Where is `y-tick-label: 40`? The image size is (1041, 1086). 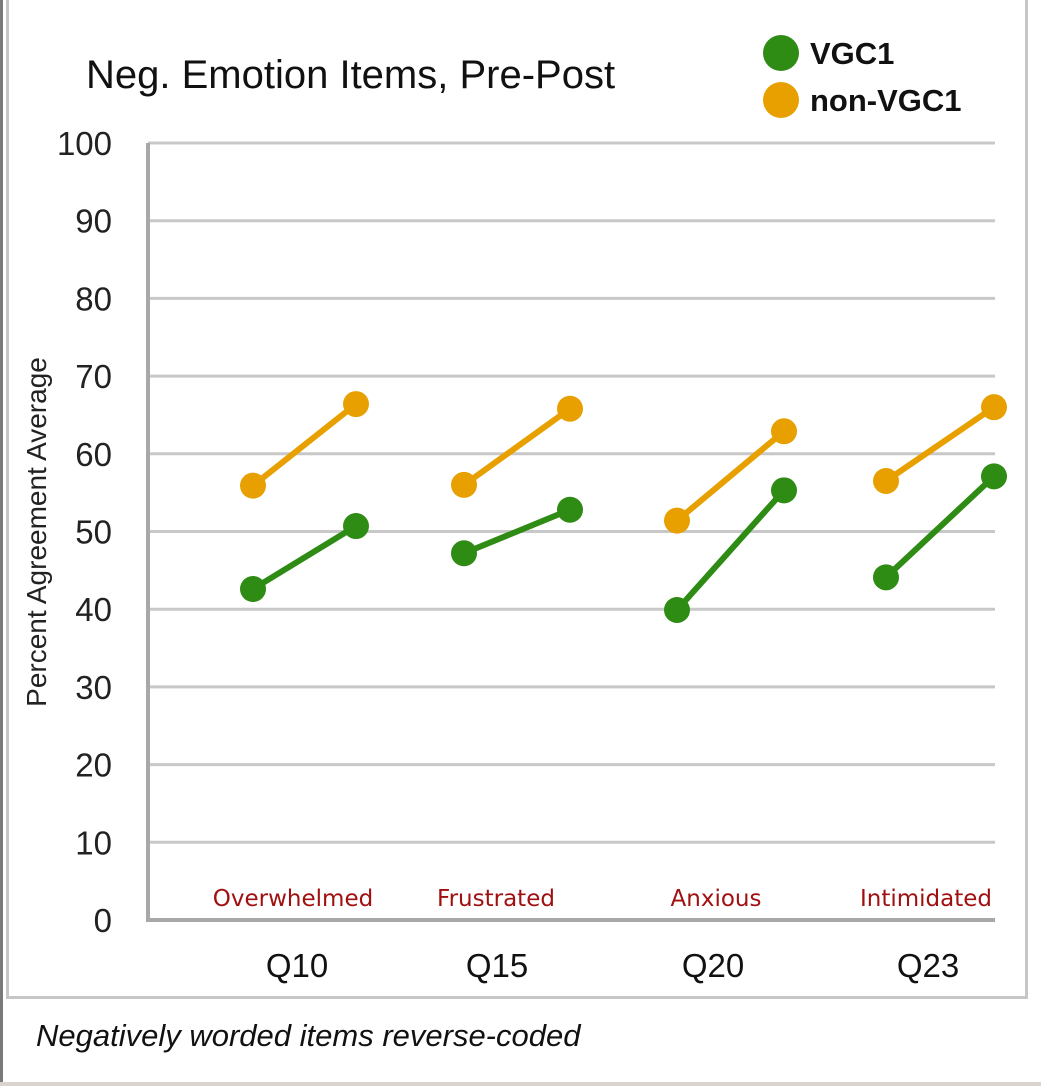
y-tick-label: 40 is located at coordinates (93, 609).